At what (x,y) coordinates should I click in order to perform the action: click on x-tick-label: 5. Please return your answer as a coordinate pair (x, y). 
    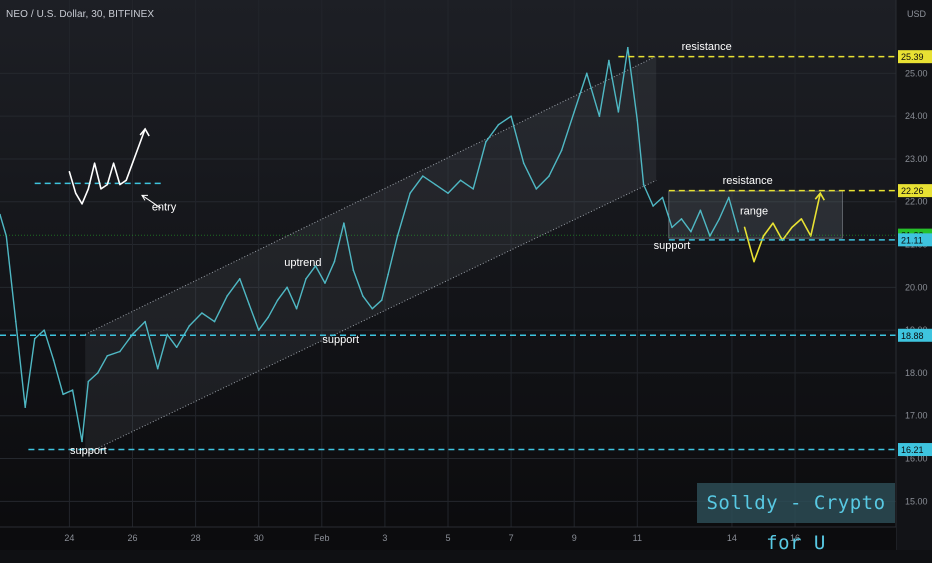
    Looking at the image, I should click on (447, 538).